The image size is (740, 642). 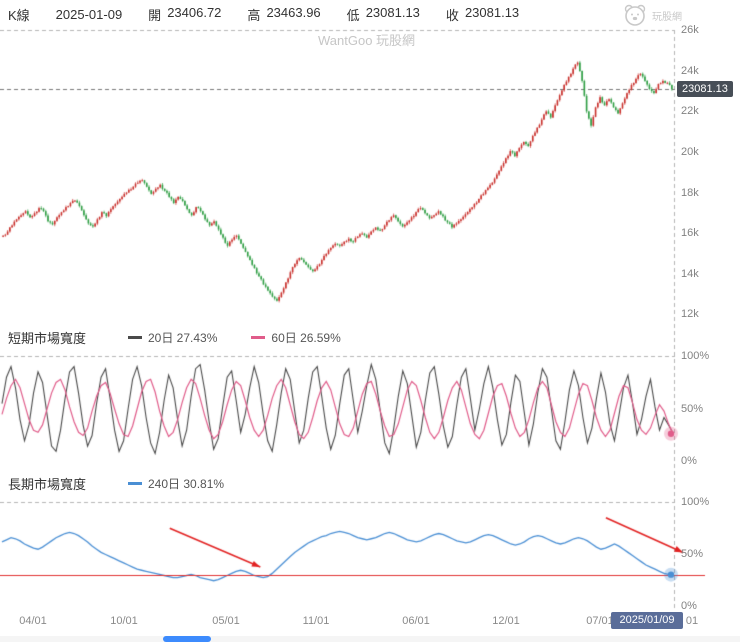 I want to click on wantgoo-logo: 玩股網, so click(x=652, y=15).